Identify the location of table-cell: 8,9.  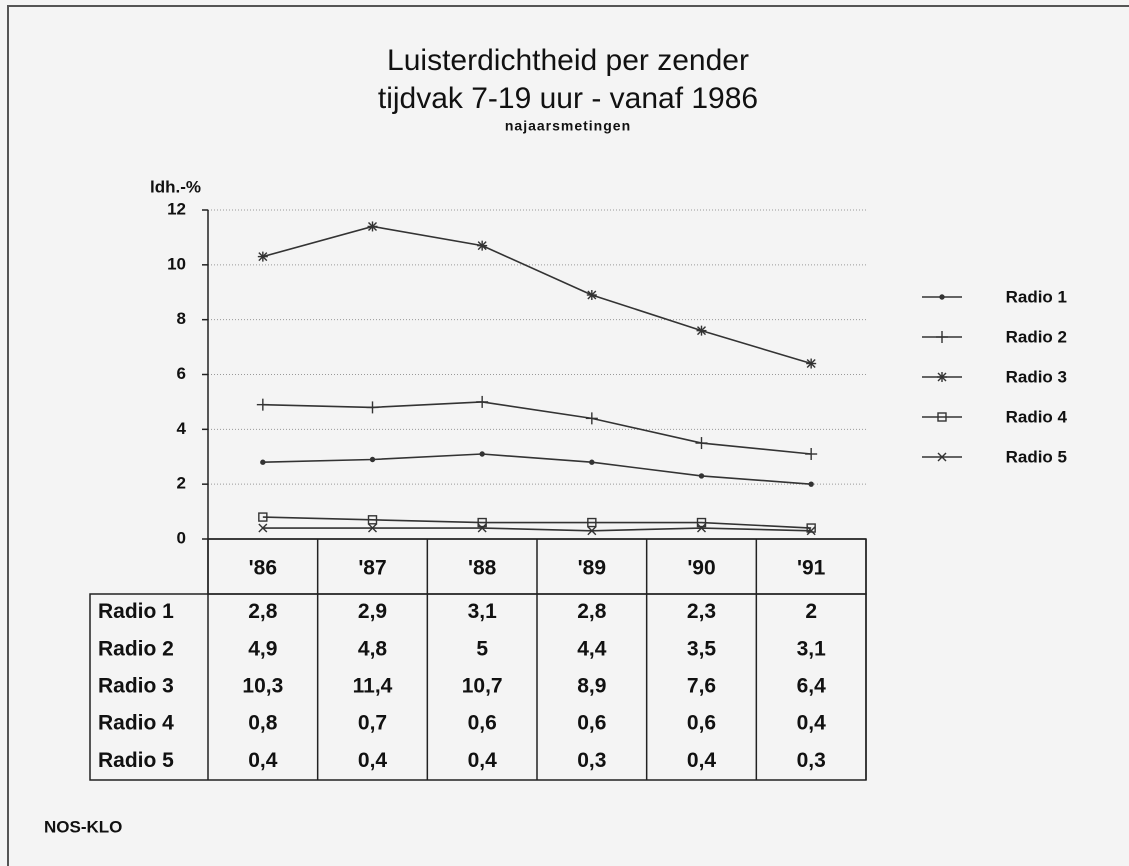
(591, 686).